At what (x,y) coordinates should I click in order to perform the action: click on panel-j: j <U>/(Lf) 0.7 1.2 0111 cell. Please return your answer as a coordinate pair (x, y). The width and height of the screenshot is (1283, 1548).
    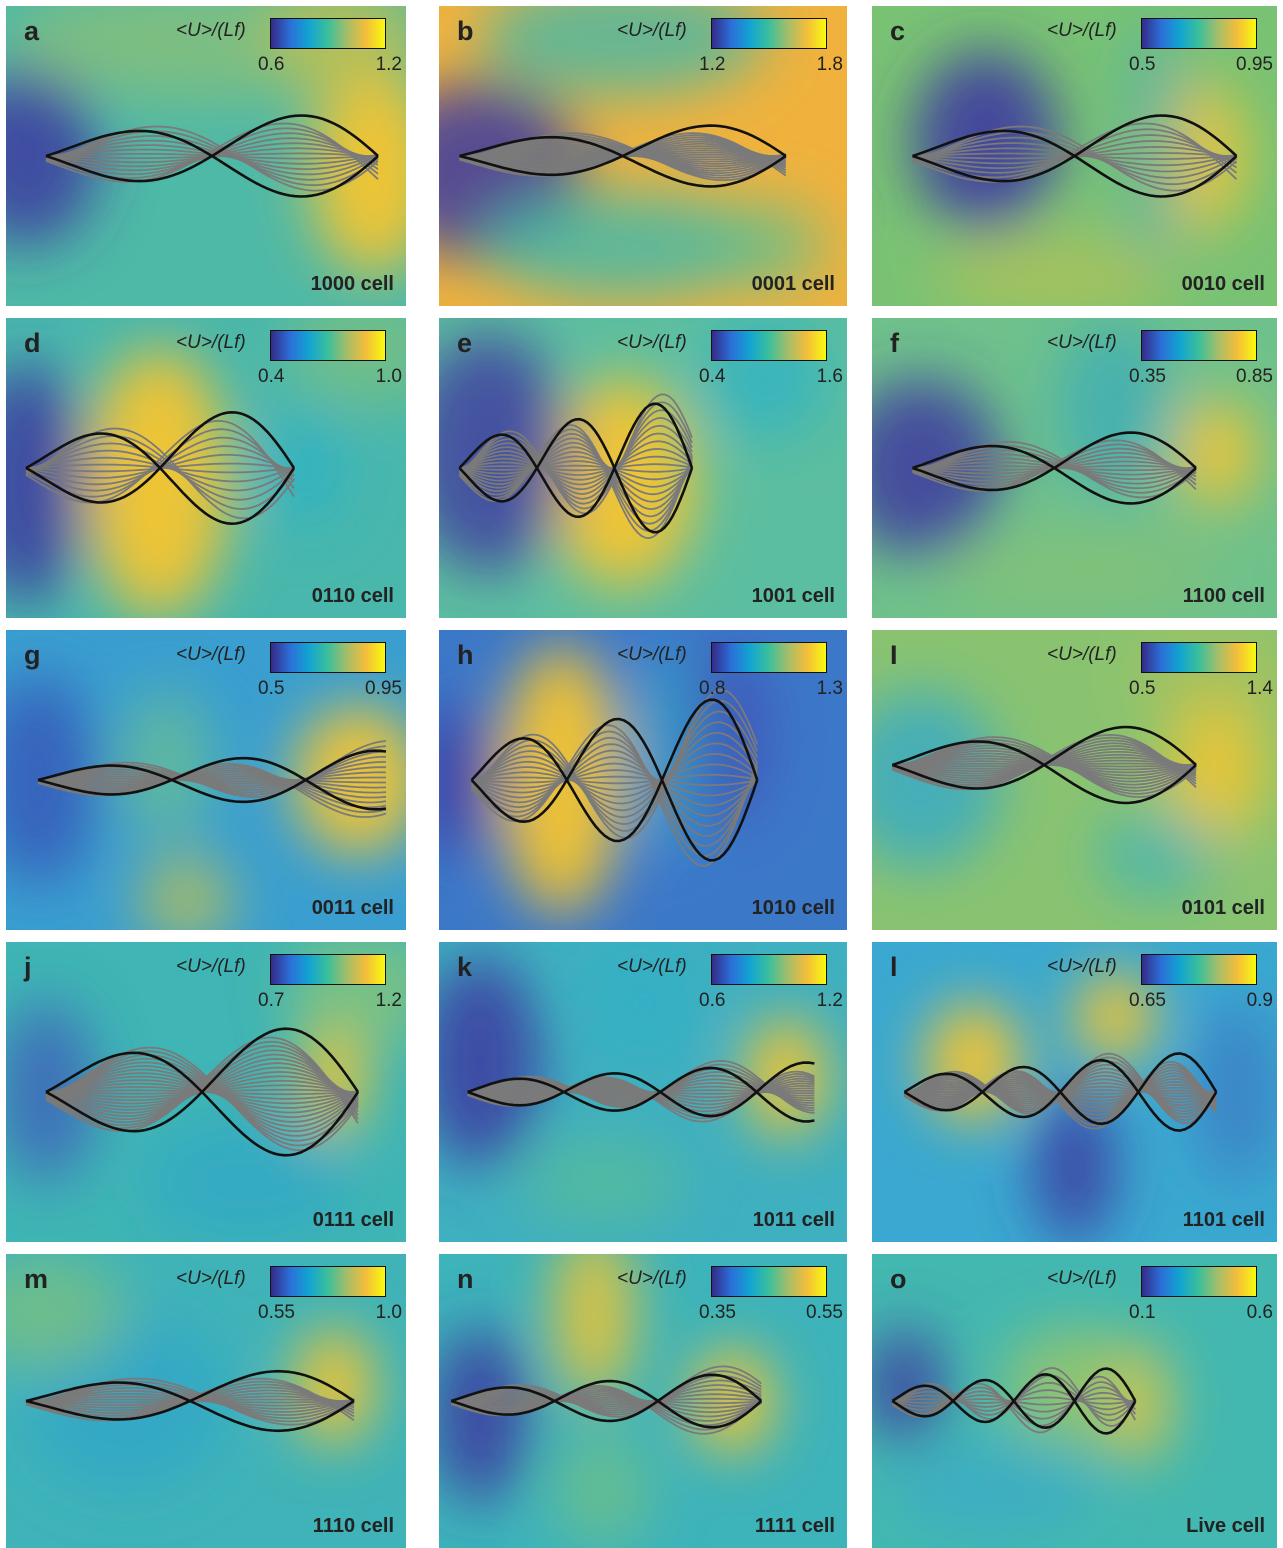
    Looking at the image, I should click on (206, 1092).